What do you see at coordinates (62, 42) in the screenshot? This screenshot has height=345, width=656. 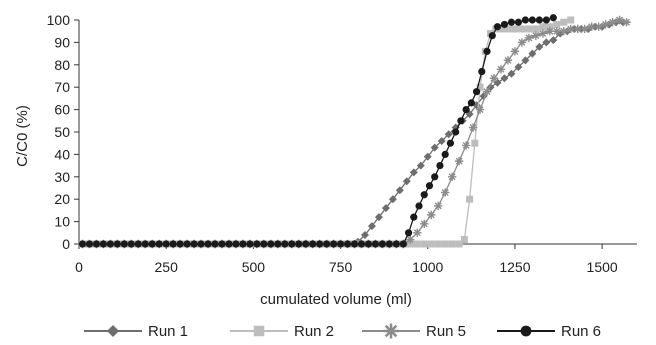 I see `y-tick-label: 90` at bounding box center [62, 42].